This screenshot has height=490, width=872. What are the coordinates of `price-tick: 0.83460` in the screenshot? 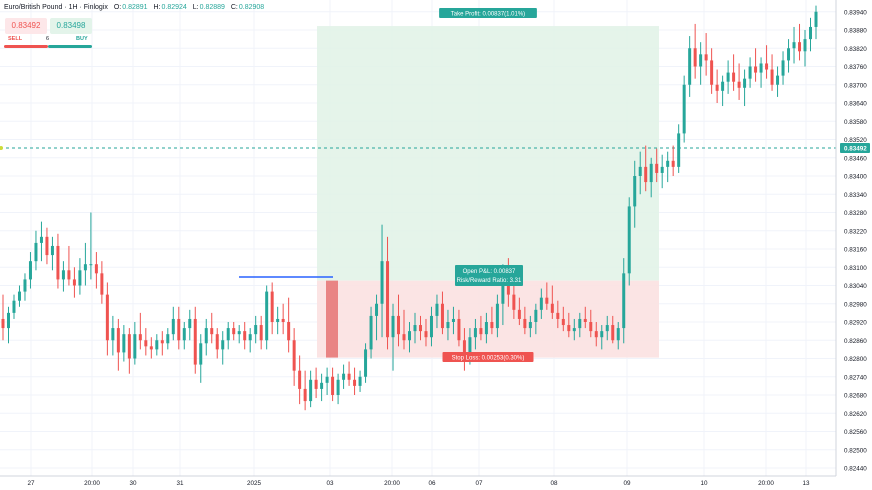 It's located at (855, 158).